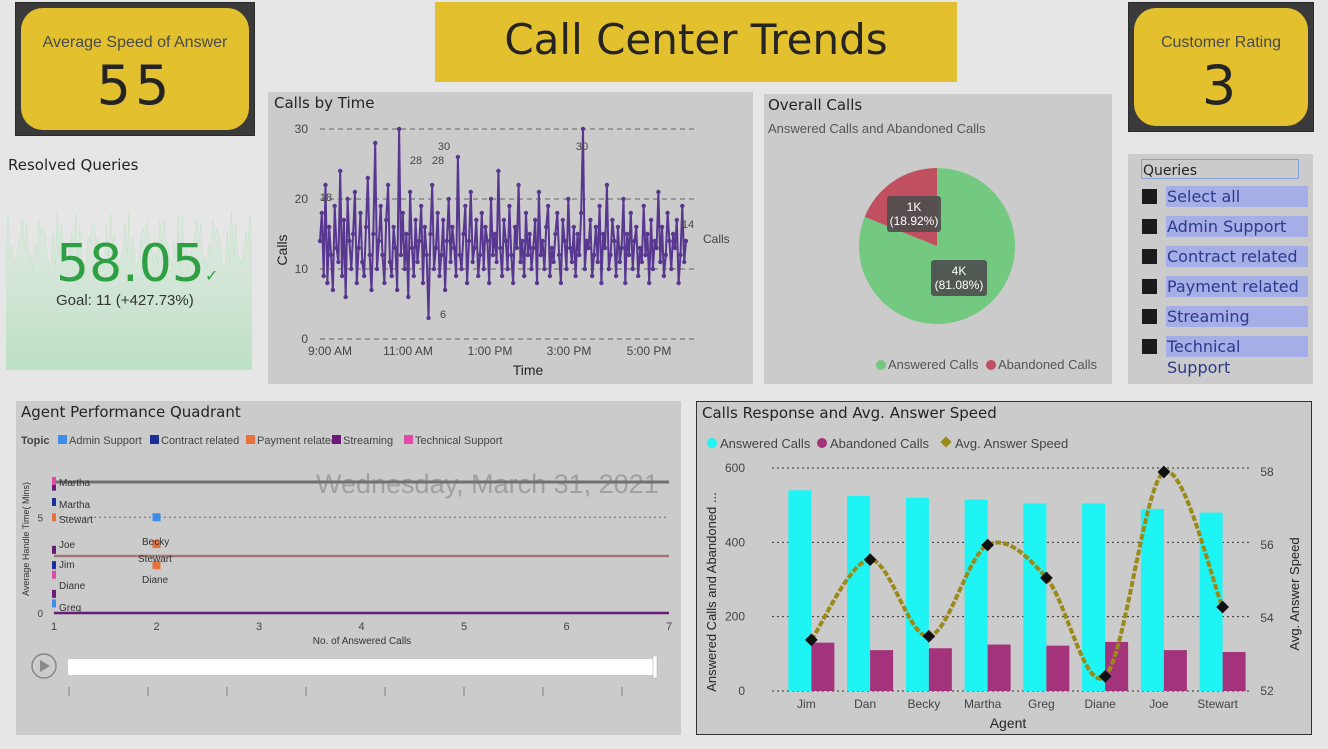 This screenshot has height=749, width=1328. I want to click on play-axis-handle, so click(655, 667).